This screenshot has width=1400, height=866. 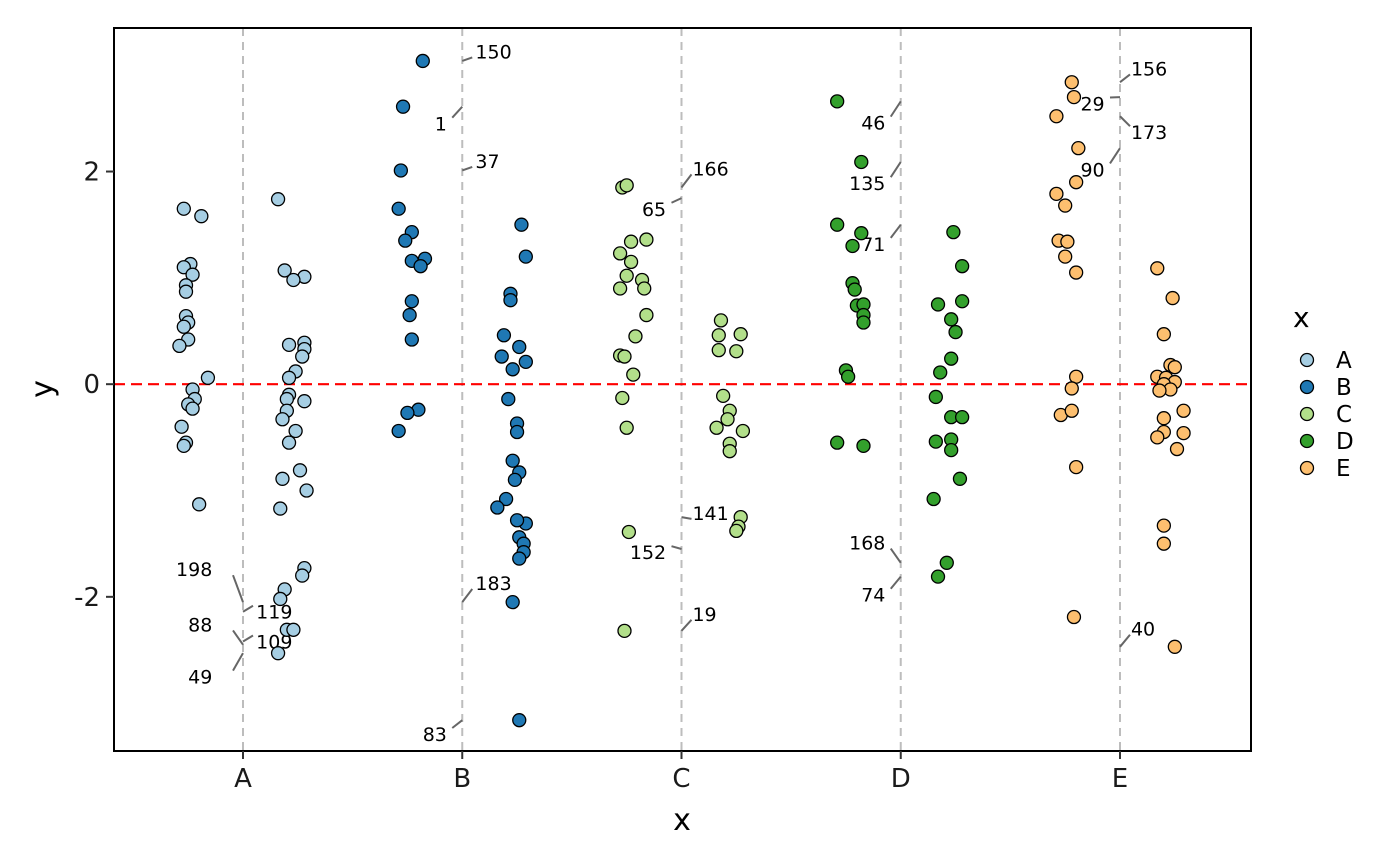 I want to click on annotation-label: 141, so click(x=710, y=514).